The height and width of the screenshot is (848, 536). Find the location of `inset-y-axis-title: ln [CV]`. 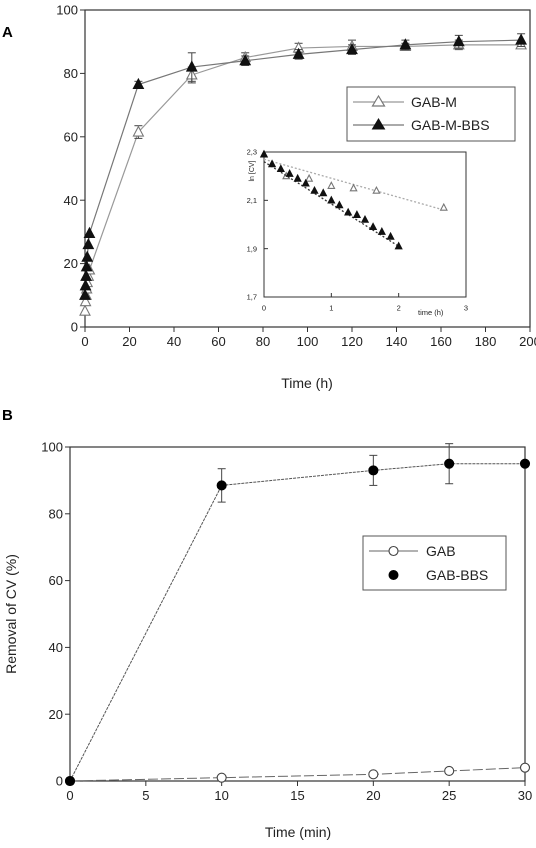

inset-y-axis-title: ln [CV] is located at coordinates (252, 170).